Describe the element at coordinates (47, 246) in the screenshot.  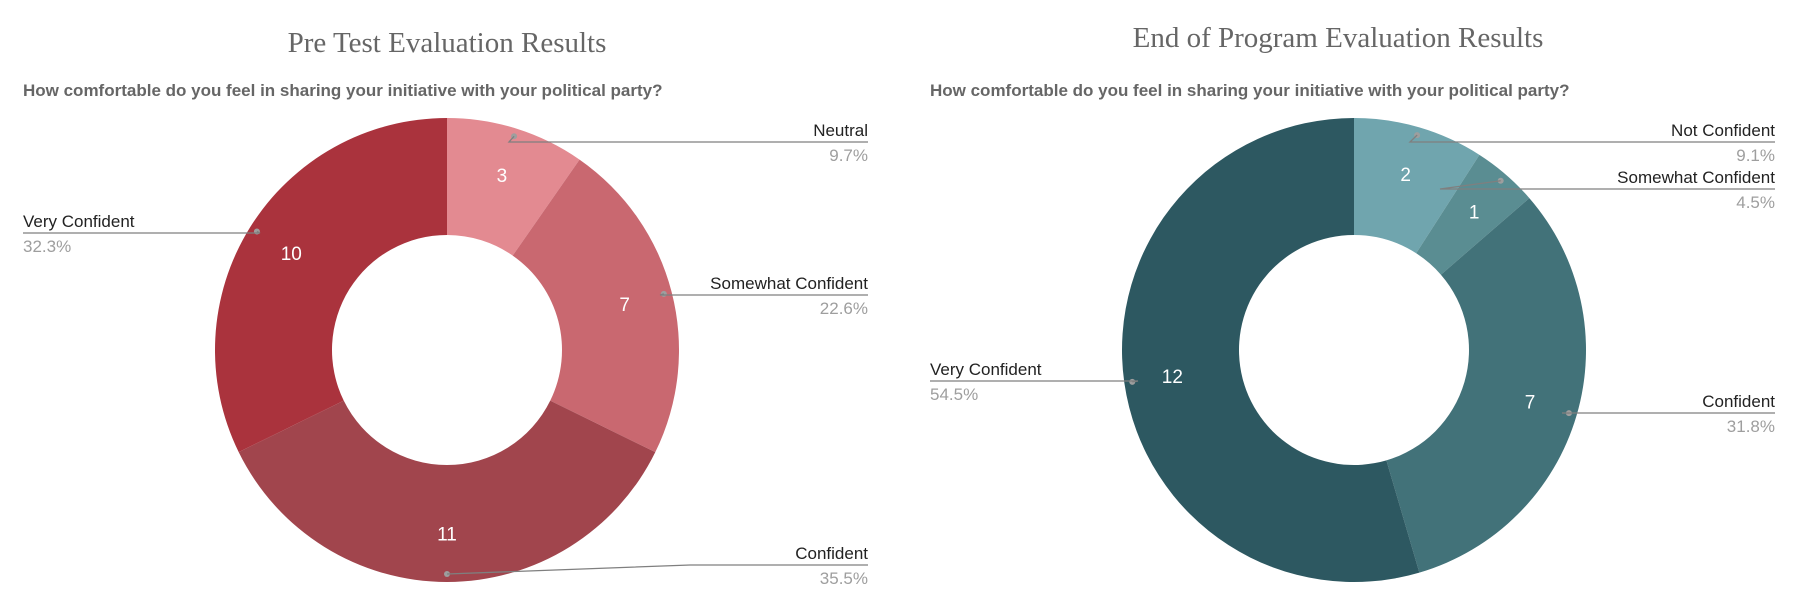
I see `slice-percent-label: 32.3%` at that location.